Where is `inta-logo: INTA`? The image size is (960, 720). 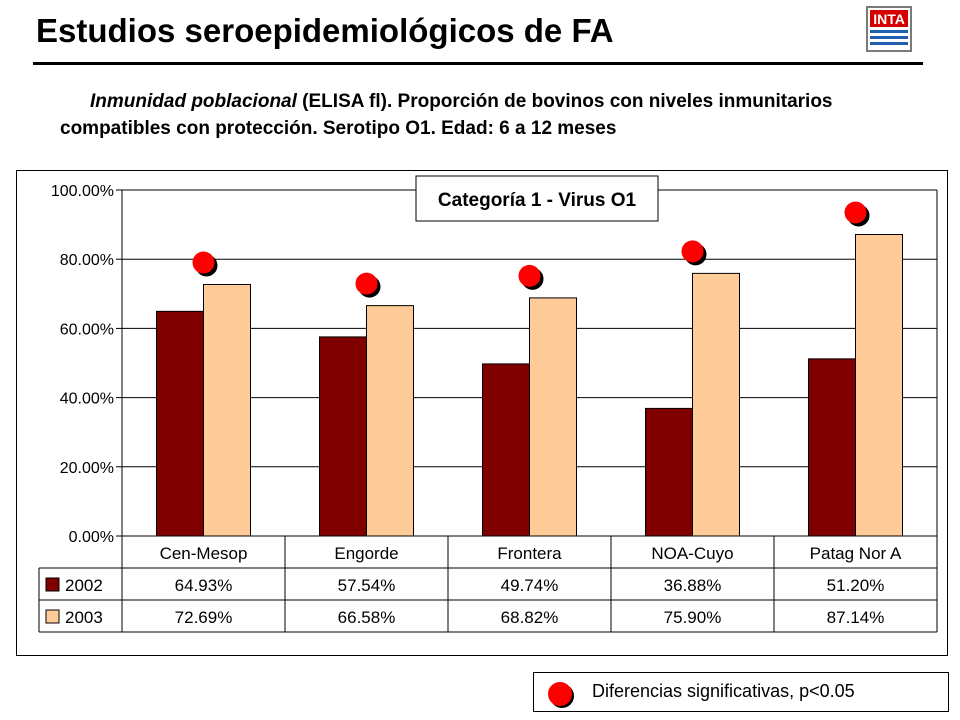 inta-logo: INTA is located at coordinates (889, 29).